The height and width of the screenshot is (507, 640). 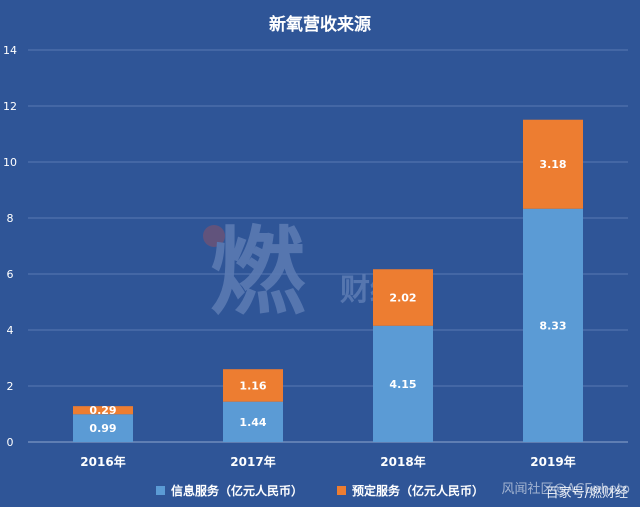 What do you see at coordinates (252, 461) in the screenshot?
I see `x-tick-label: 2017年` at bounding box center [252, 461].